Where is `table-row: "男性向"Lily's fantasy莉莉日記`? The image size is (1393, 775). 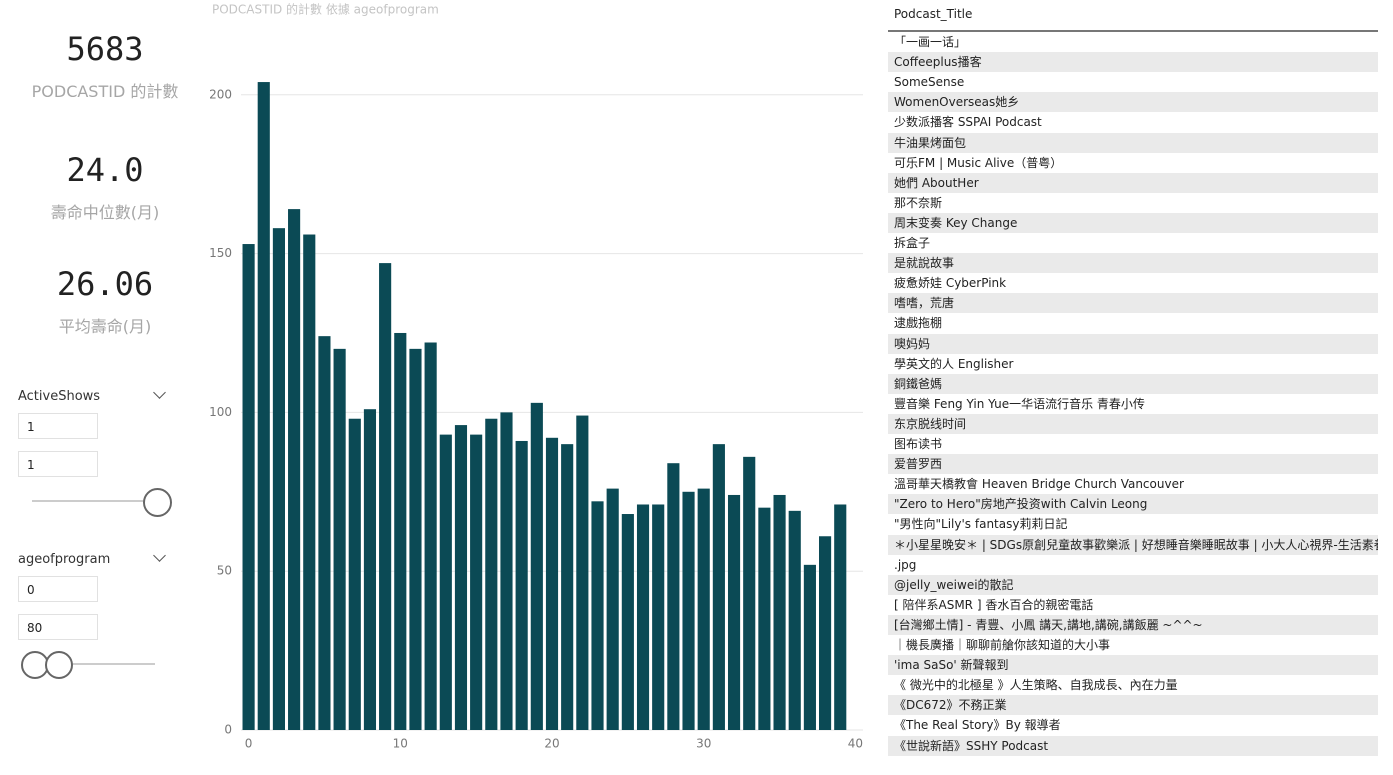
table-row: "男性向"Lily's fantasy莉莉日記 is located at coordinates (1133, 524).